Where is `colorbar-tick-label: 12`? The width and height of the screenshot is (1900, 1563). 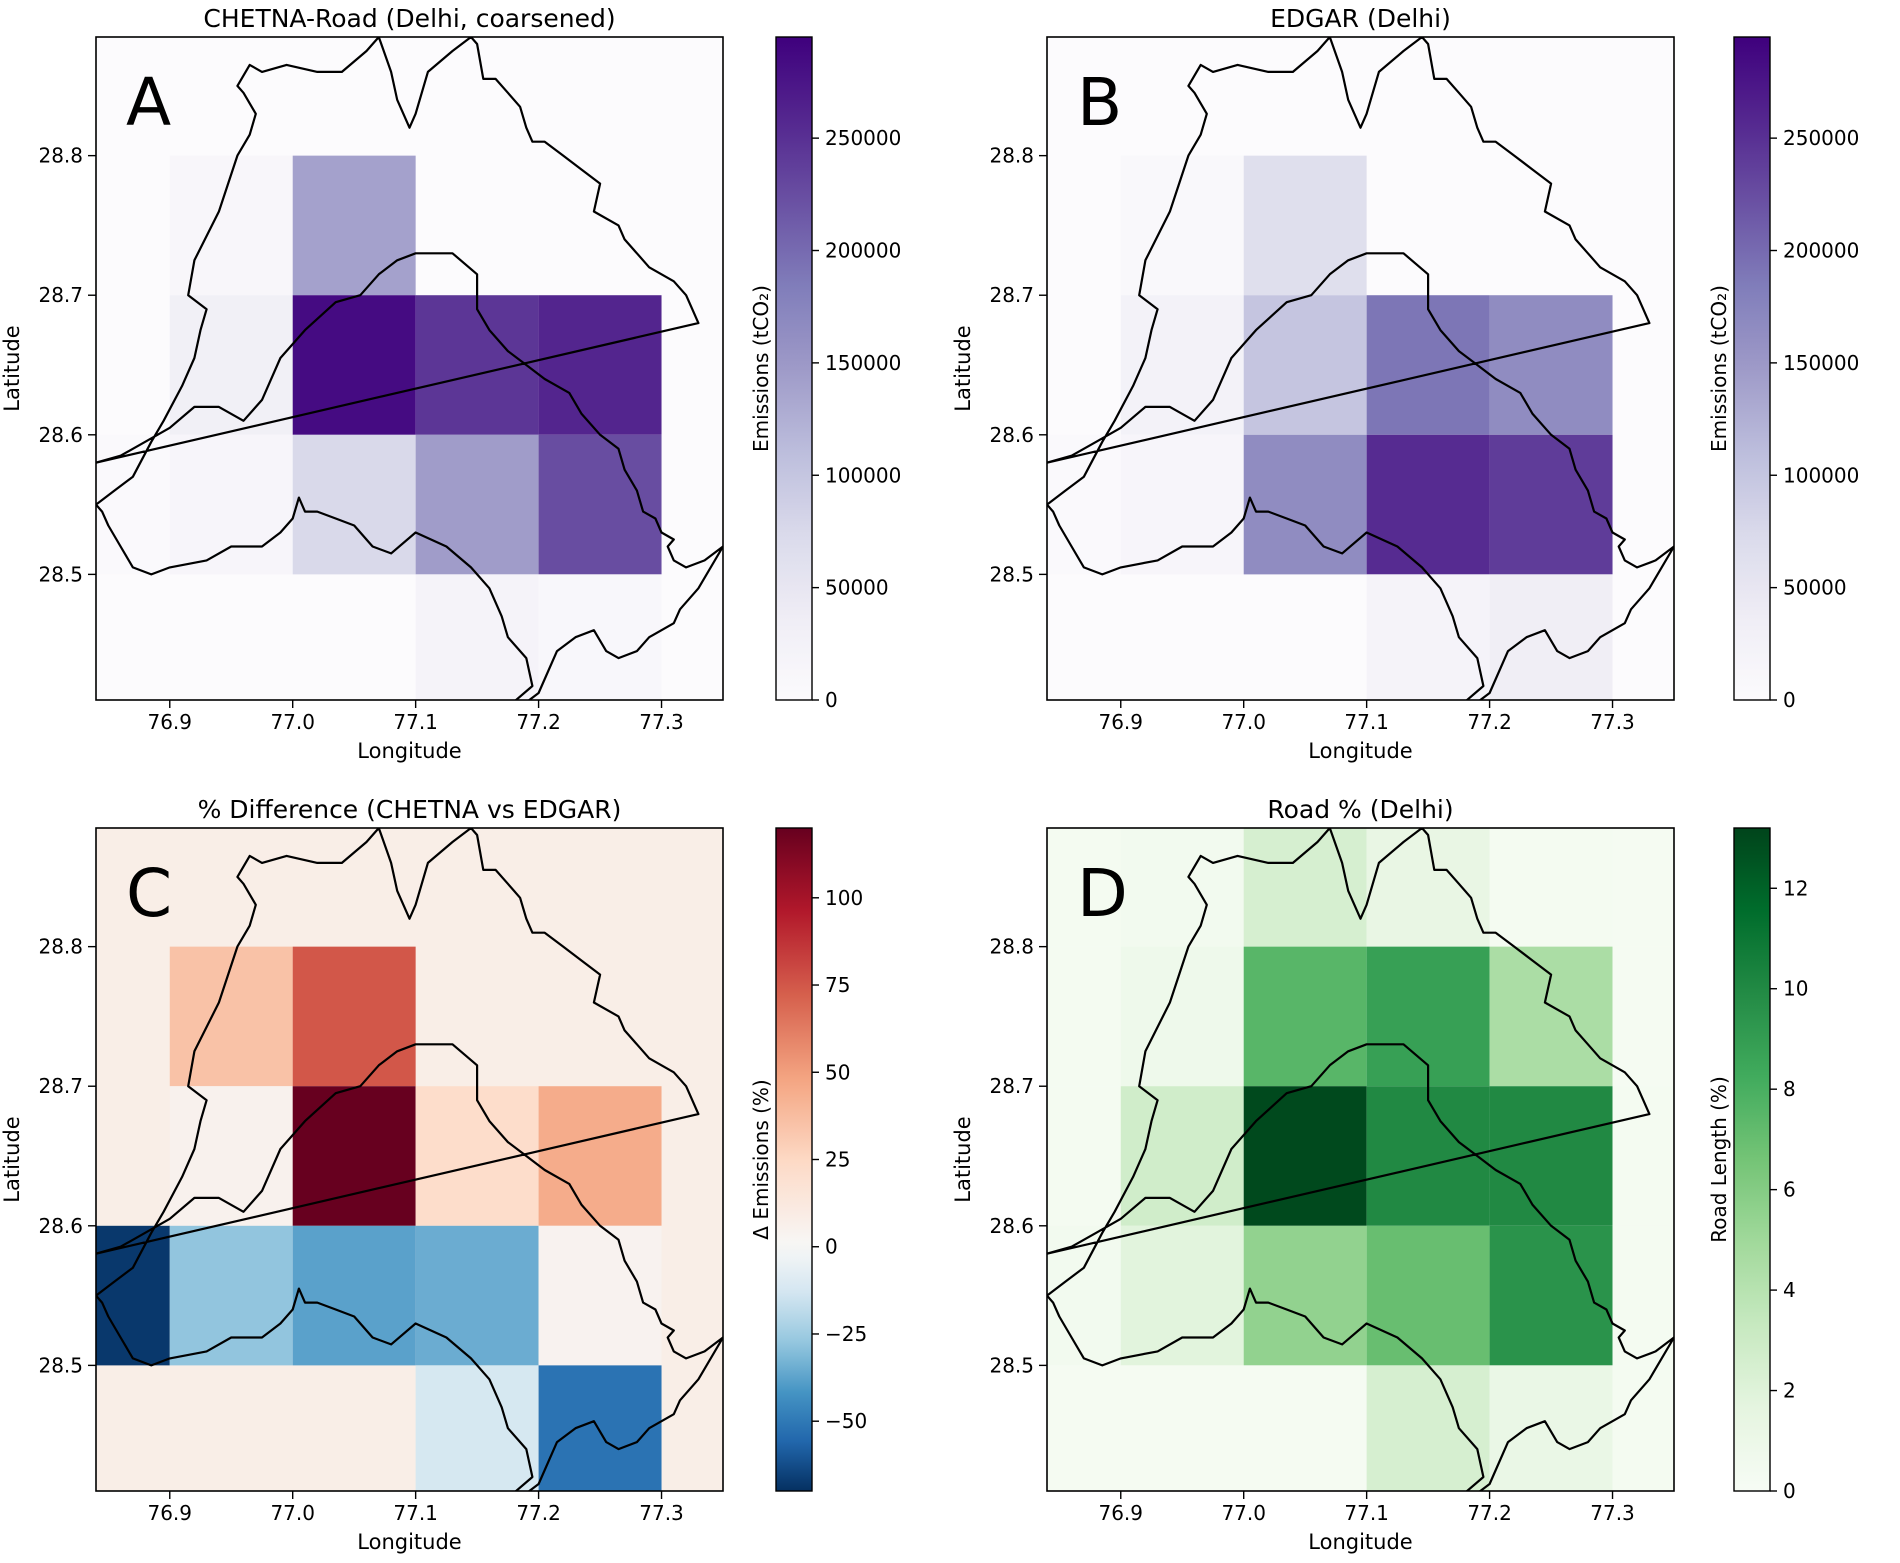 colorbar-tick-label: 12 is located at coordinates (1795, 888).